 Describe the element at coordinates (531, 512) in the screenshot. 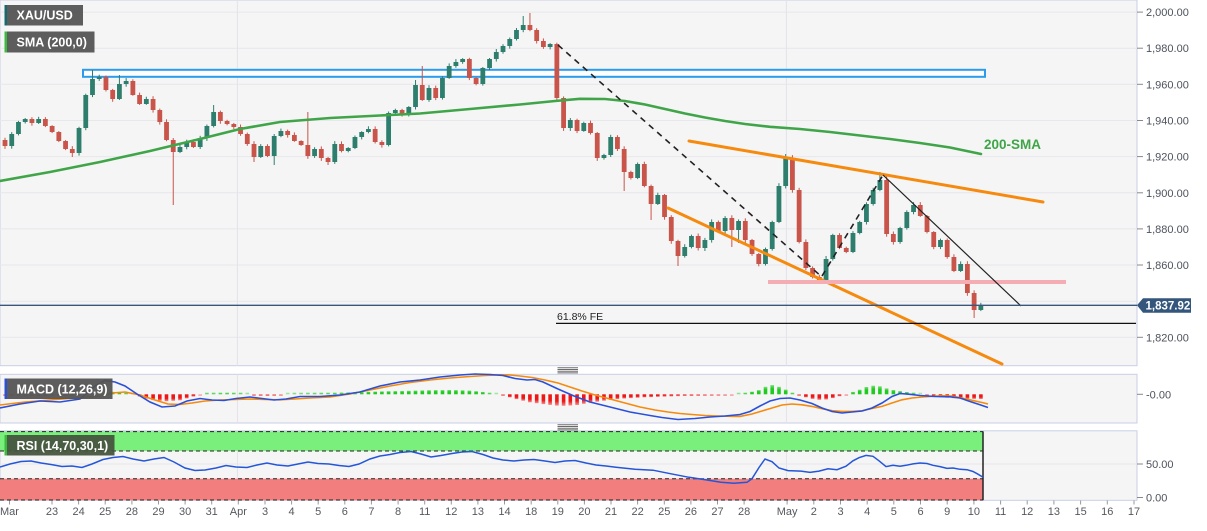

I see `svg-text: 18` at that location.